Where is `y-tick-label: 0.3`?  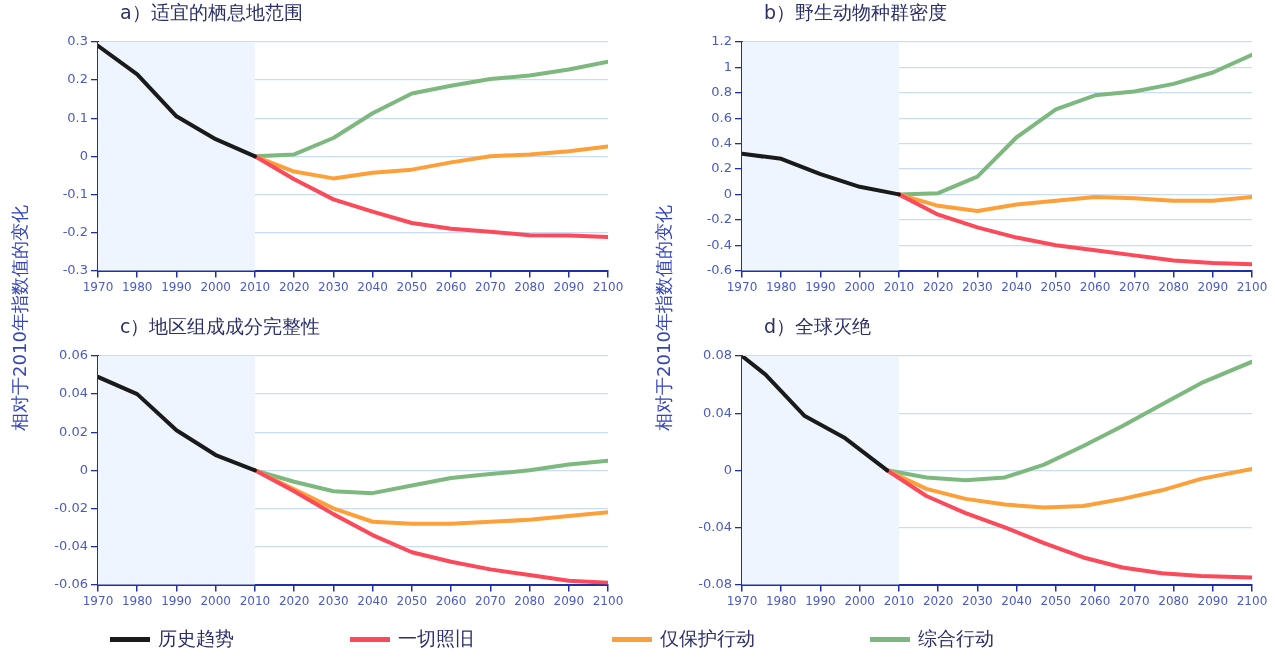
y-tick-label: 0.3 is located at coordinates (77, 41).